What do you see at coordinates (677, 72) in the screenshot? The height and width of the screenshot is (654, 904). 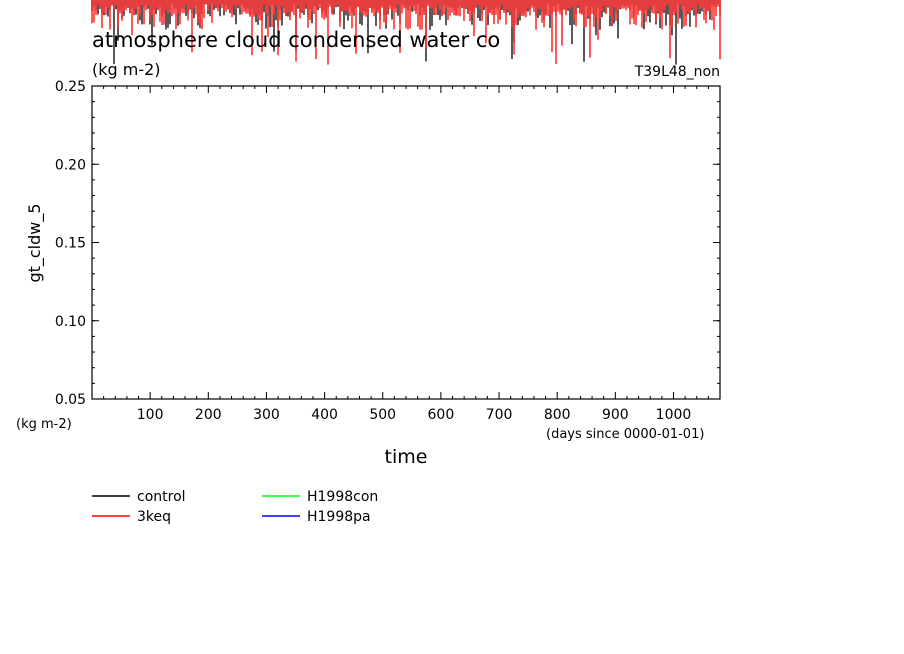 I see `run-label: T39L48_non` at bounding box center [677, 72].